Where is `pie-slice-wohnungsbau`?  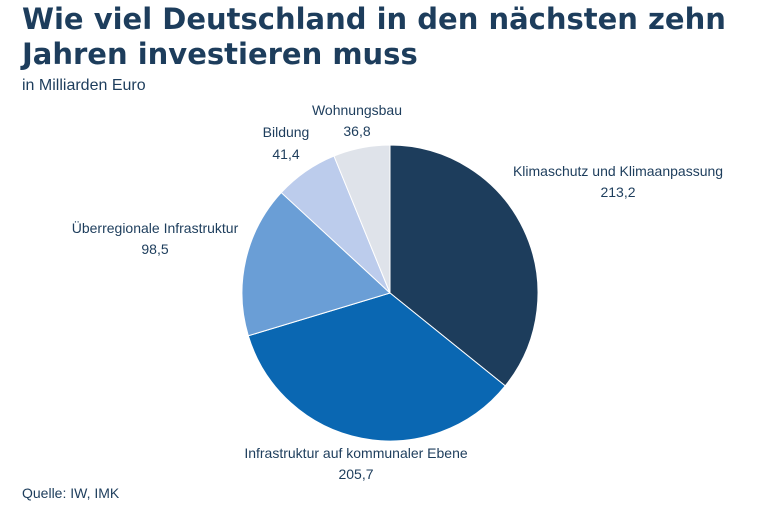
pie-slice-wohnungsbau is located at coordinates (362, 219).